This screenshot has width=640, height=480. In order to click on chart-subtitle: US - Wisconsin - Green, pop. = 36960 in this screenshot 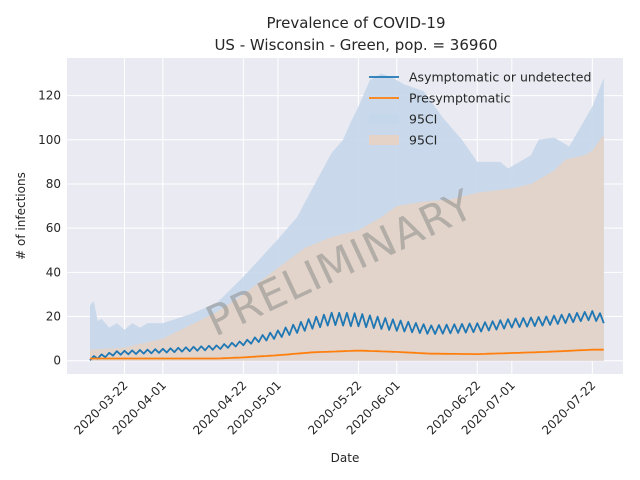, I will do `click(355, 45)`.